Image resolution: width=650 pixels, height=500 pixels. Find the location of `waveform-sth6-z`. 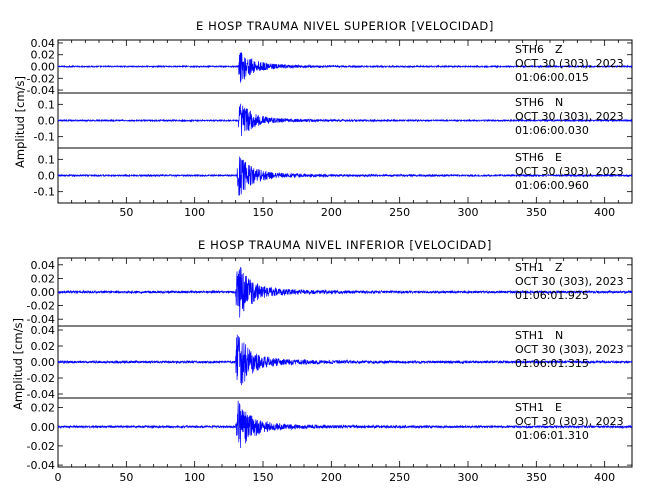

waveform-sth6-z is located at coordinates (345, 67).